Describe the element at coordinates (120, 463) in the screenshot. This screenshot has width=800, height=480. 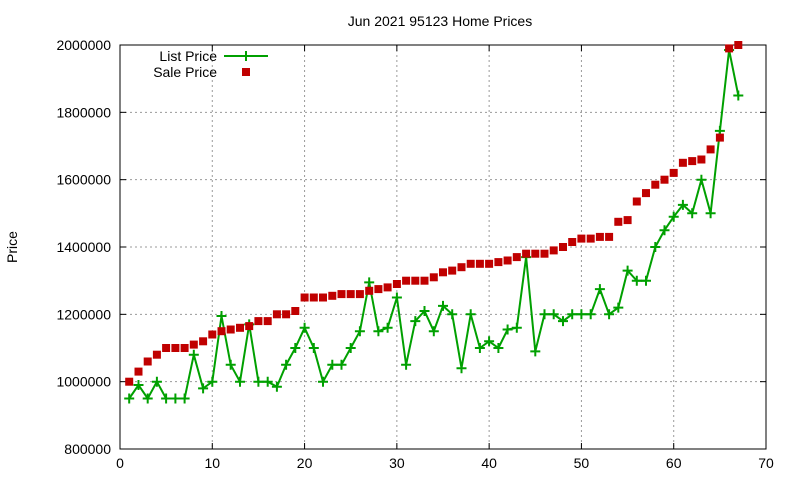
I see `x-tick-label: 0` at that location.